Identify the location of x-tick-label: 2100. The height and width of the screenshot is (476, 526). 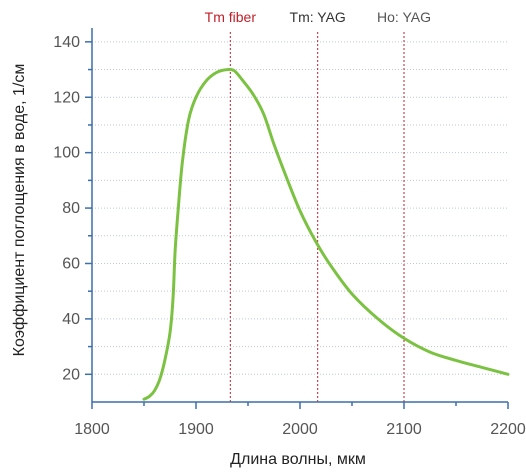
(404, 429).